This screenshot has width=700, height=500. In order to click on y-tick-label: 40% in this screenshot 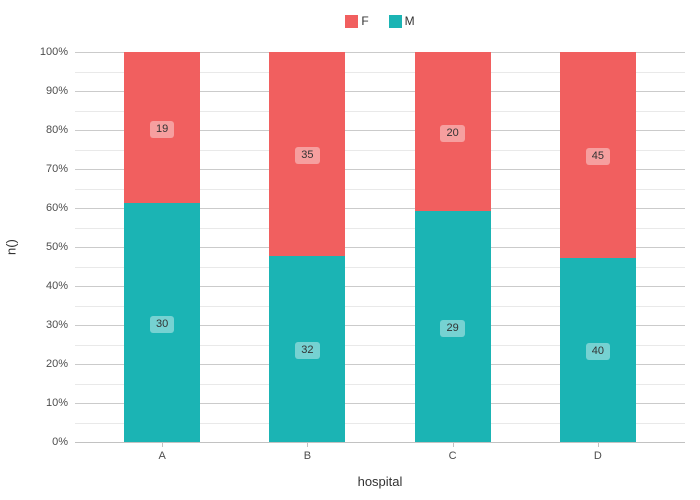, I will do `click(56, 286)`.